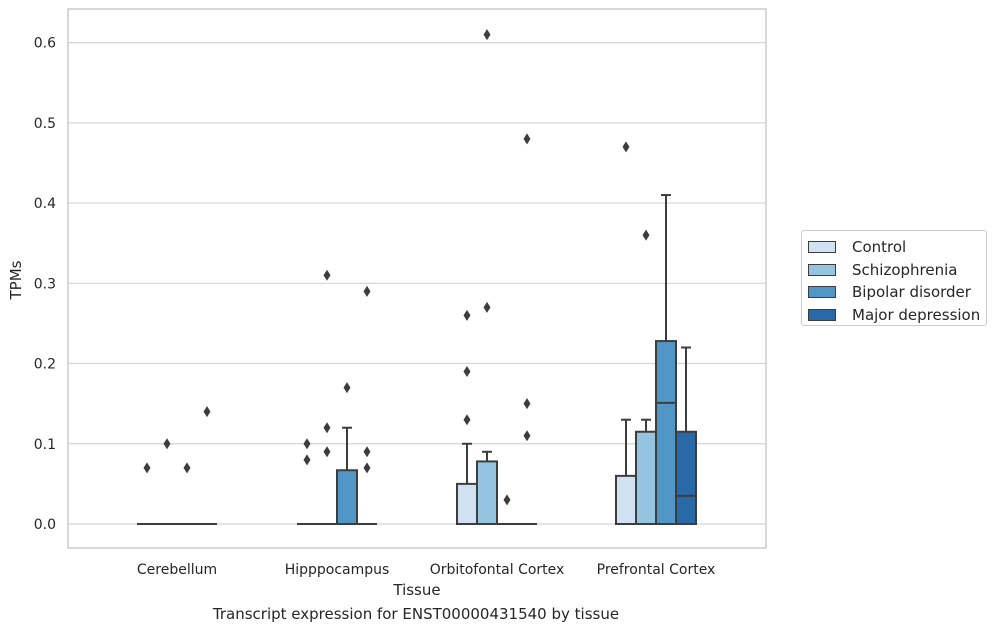 This screenshot has width=997, height=634. I want to click on y-tick-label: 0.1, so click(45, 445).